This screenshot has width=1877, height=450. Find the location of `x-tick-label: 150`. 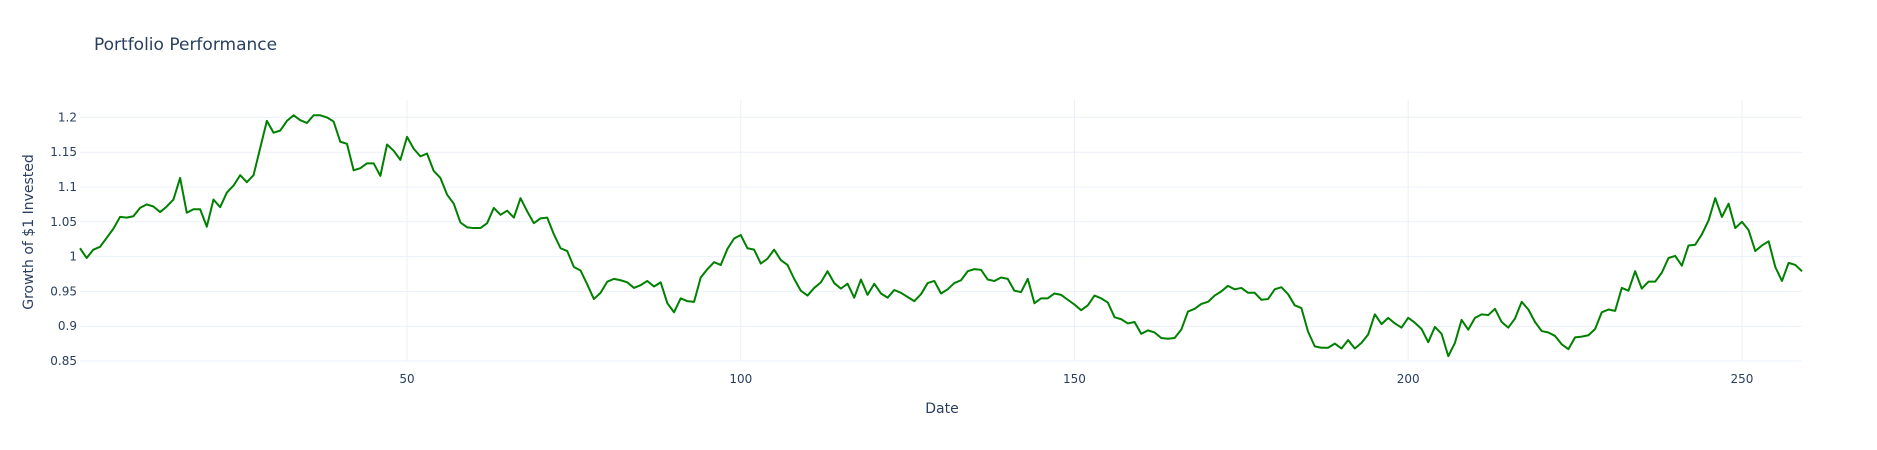

x-tick-label: 150 is located at coordinates (1074, 379).